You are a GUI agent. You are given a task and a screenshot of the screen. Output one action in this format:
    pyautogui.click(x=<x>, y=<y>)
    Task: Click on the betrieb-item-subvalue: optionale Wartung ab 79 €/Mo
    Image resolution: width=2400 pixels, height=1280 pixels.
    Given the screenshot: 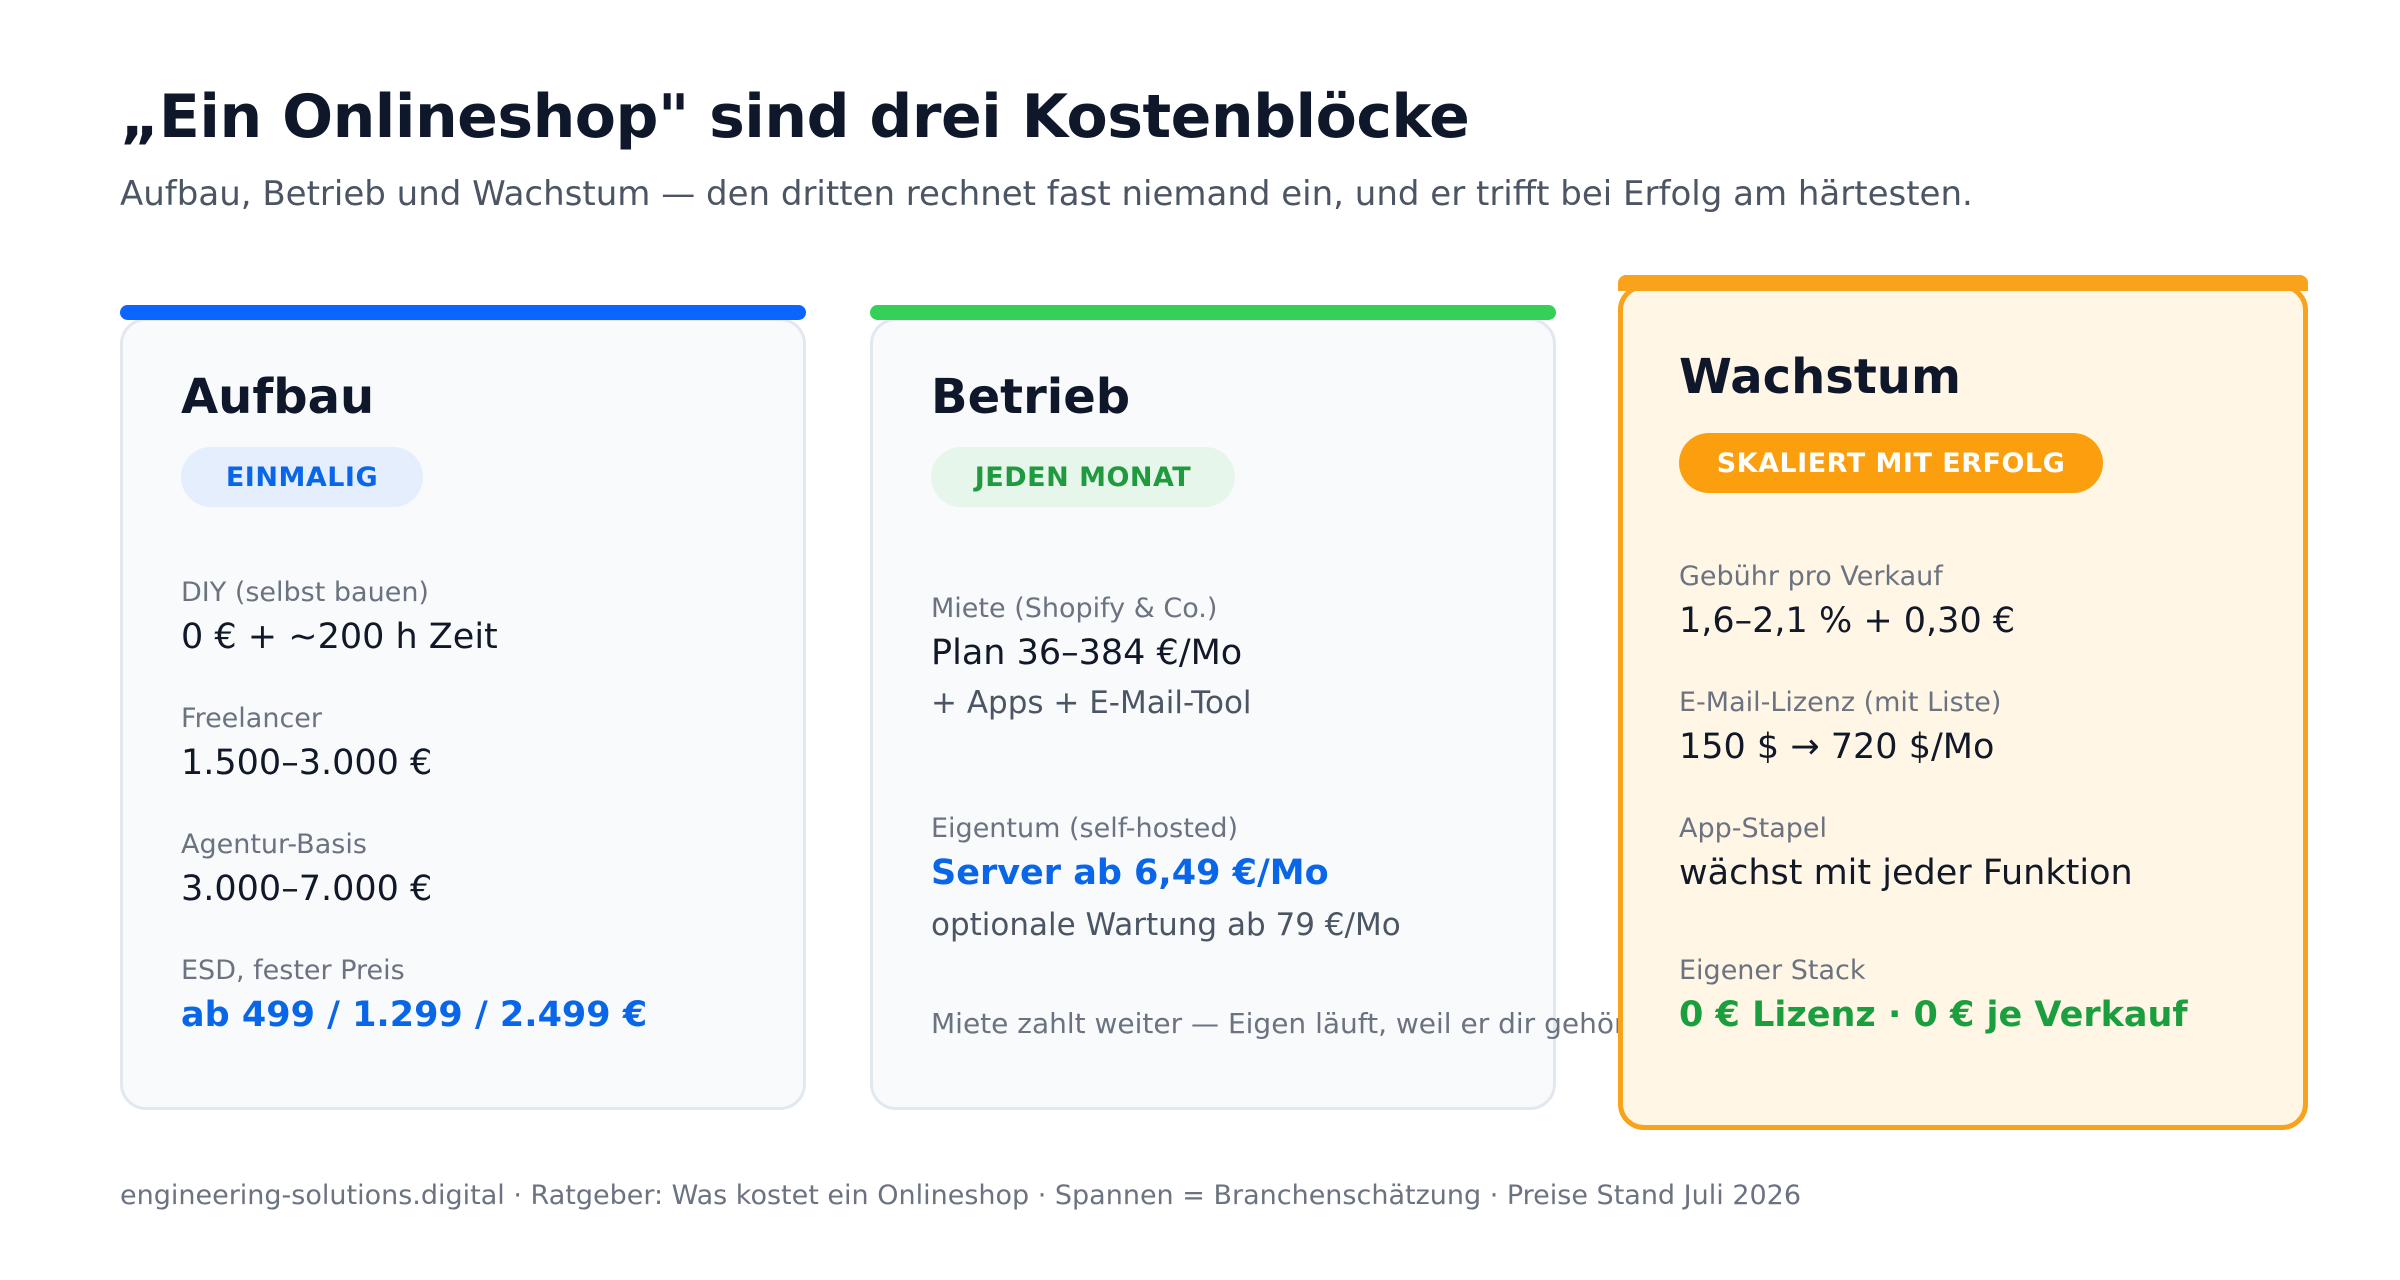 What is the action you would take?
    pyautogui.click(x=1166, y=925)
    